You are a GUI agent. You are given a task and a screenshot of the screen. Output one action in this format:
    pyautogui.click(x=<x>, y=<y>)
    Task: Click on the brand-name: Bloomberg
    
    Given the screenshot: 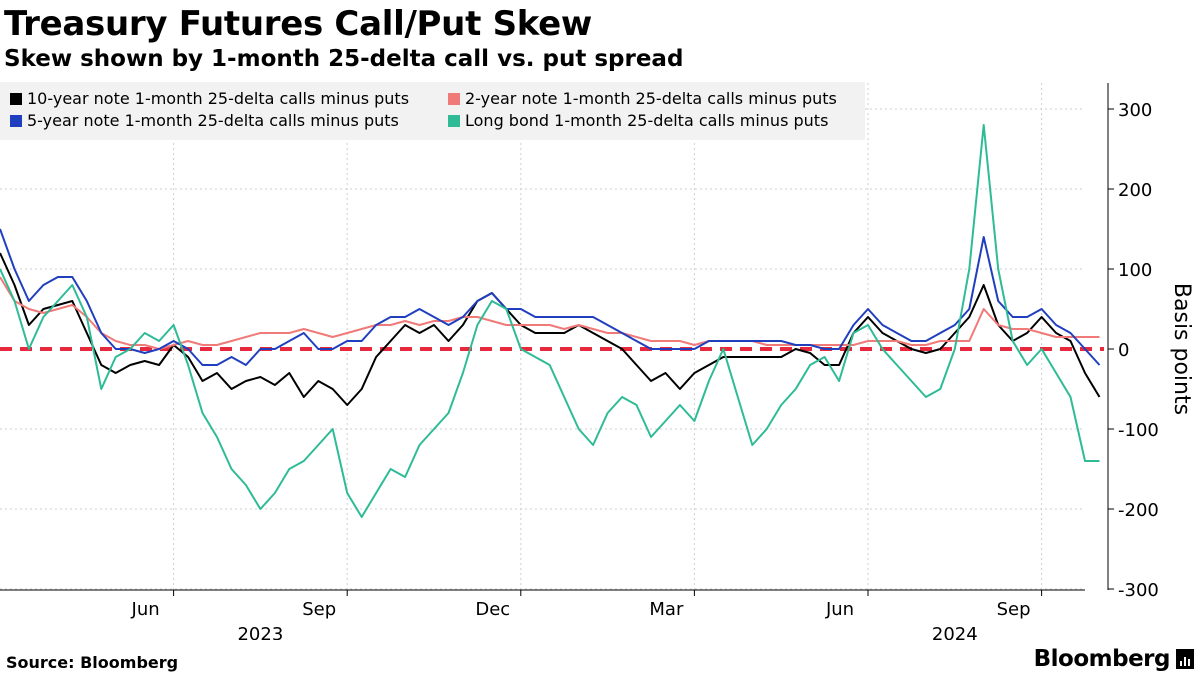 What is the action you would take?
    pyautogui.click(x=1102, y=659)
    